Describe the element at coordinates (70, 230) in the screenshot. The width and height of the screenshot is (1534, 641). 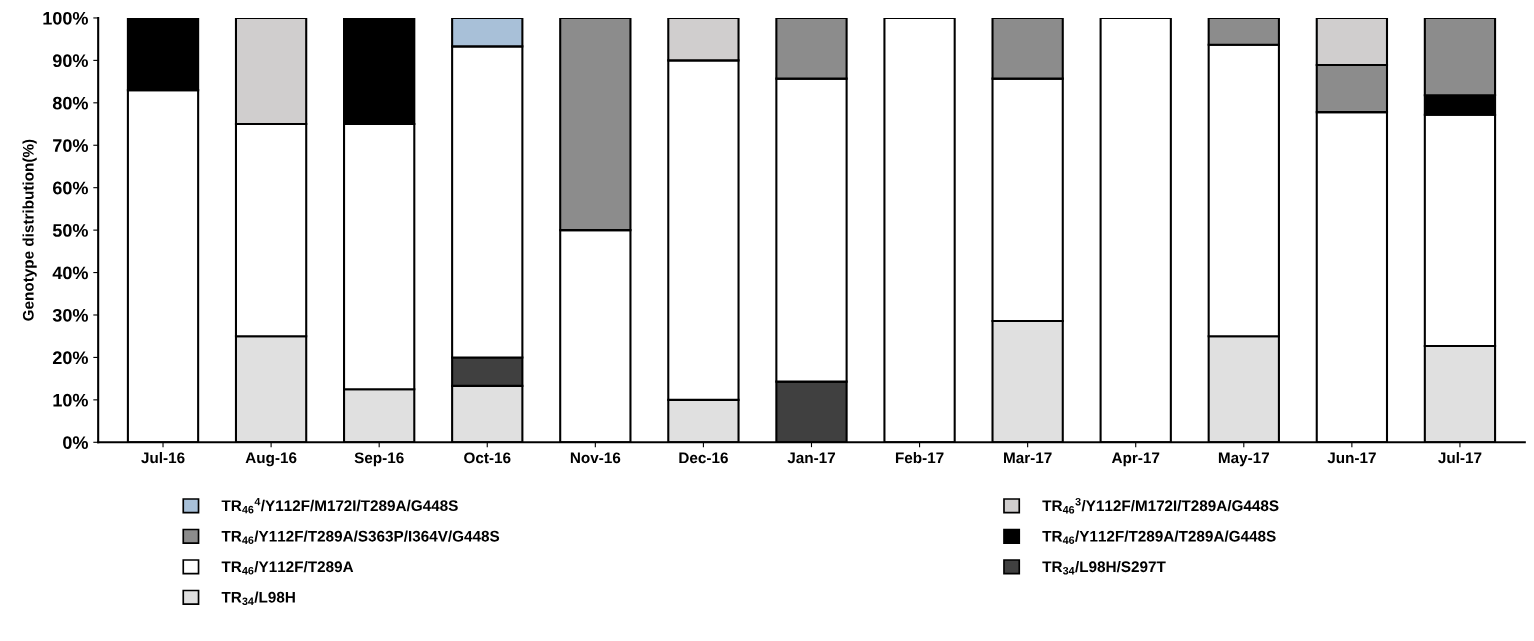
I see `y-tick-label: 50%` at that location.